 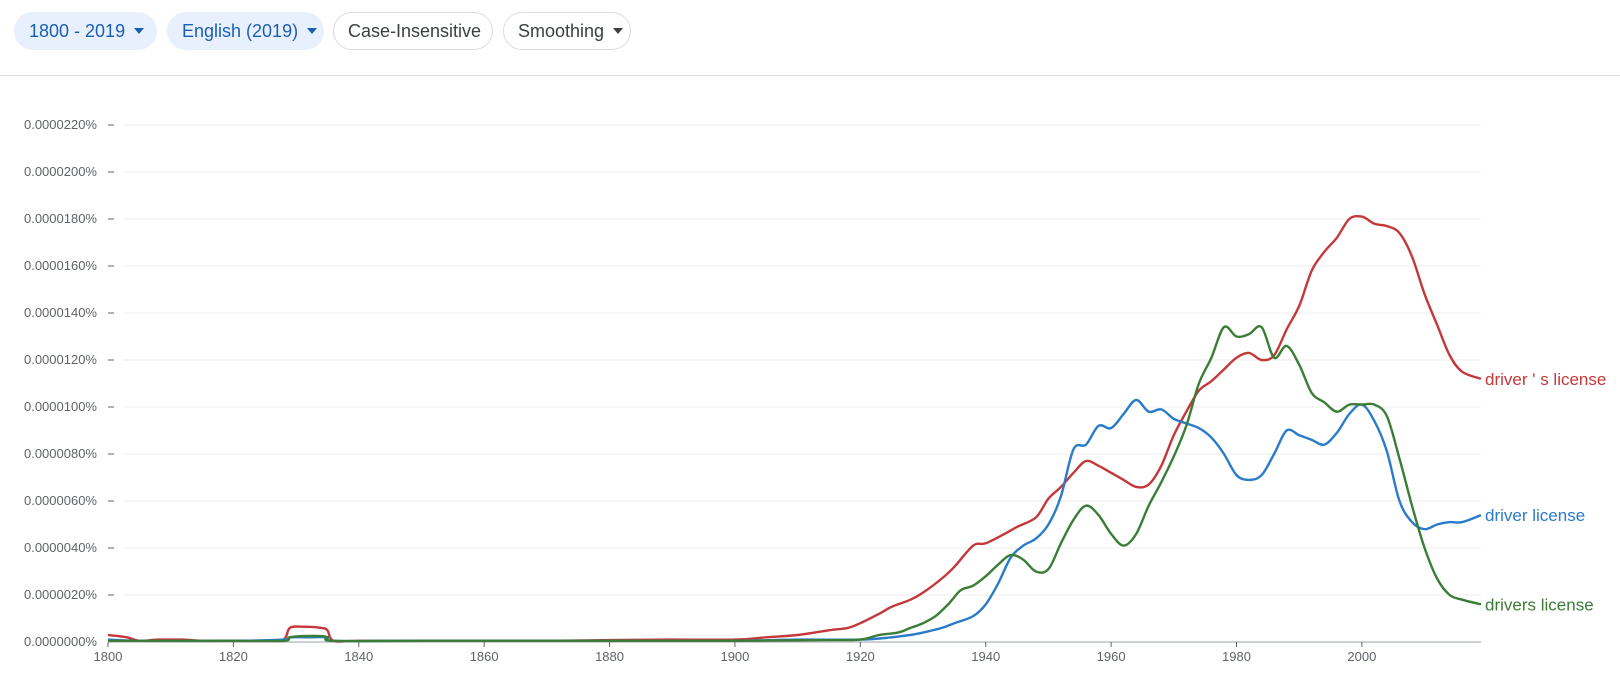 What do you see at coordinates (60, 359) in the screenshot?
I see `y-tick-label: 0.0000120%` at bounding box center [60, 359].